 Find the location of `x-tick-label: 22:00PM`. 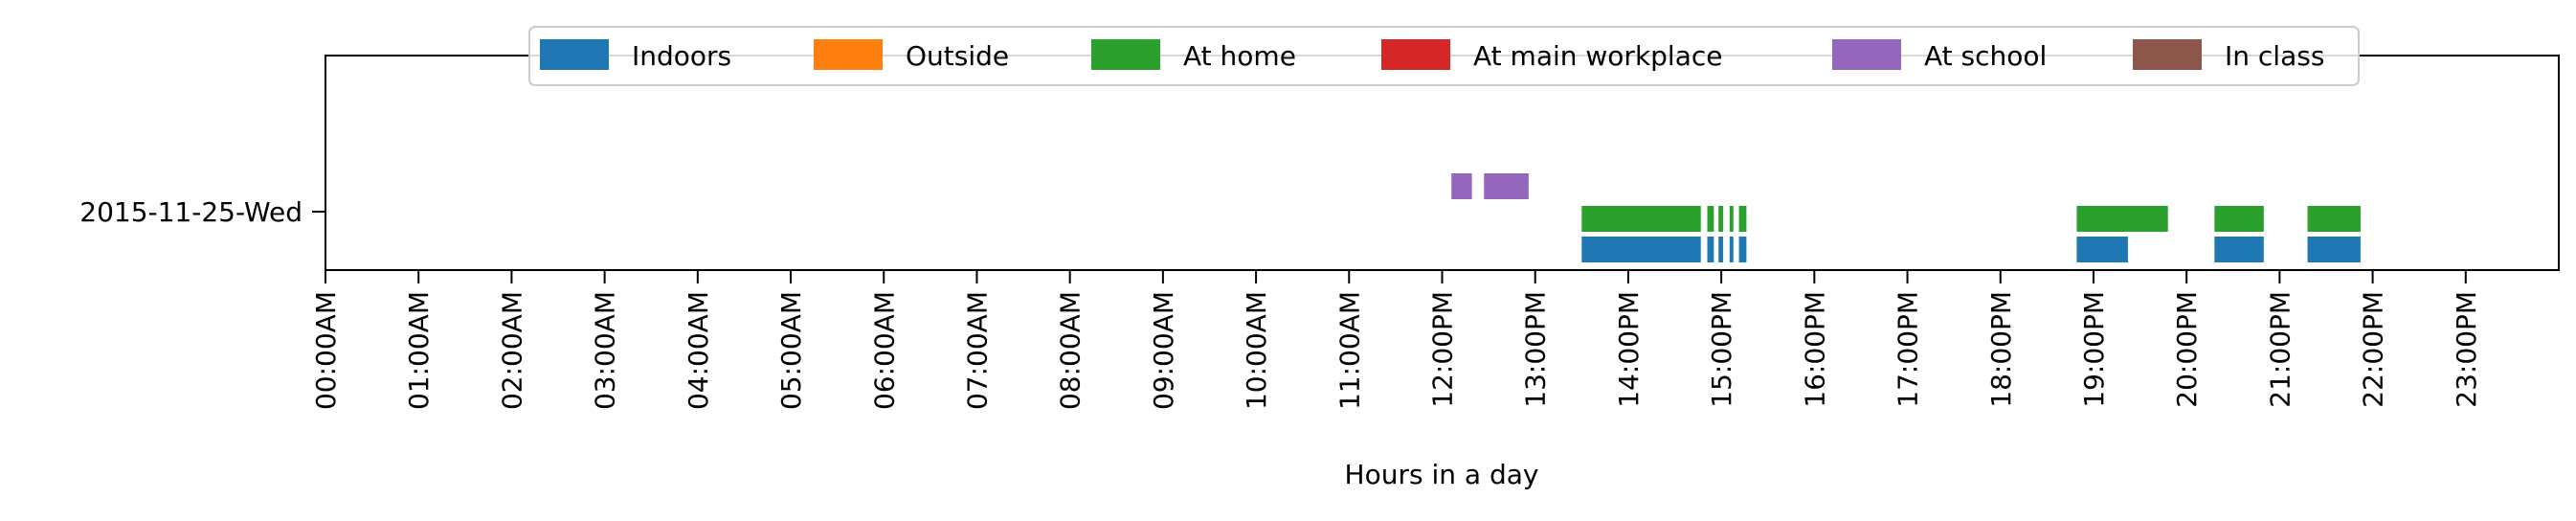

x-tick-label: 22:00PM is located at coordinates (2373, 349).